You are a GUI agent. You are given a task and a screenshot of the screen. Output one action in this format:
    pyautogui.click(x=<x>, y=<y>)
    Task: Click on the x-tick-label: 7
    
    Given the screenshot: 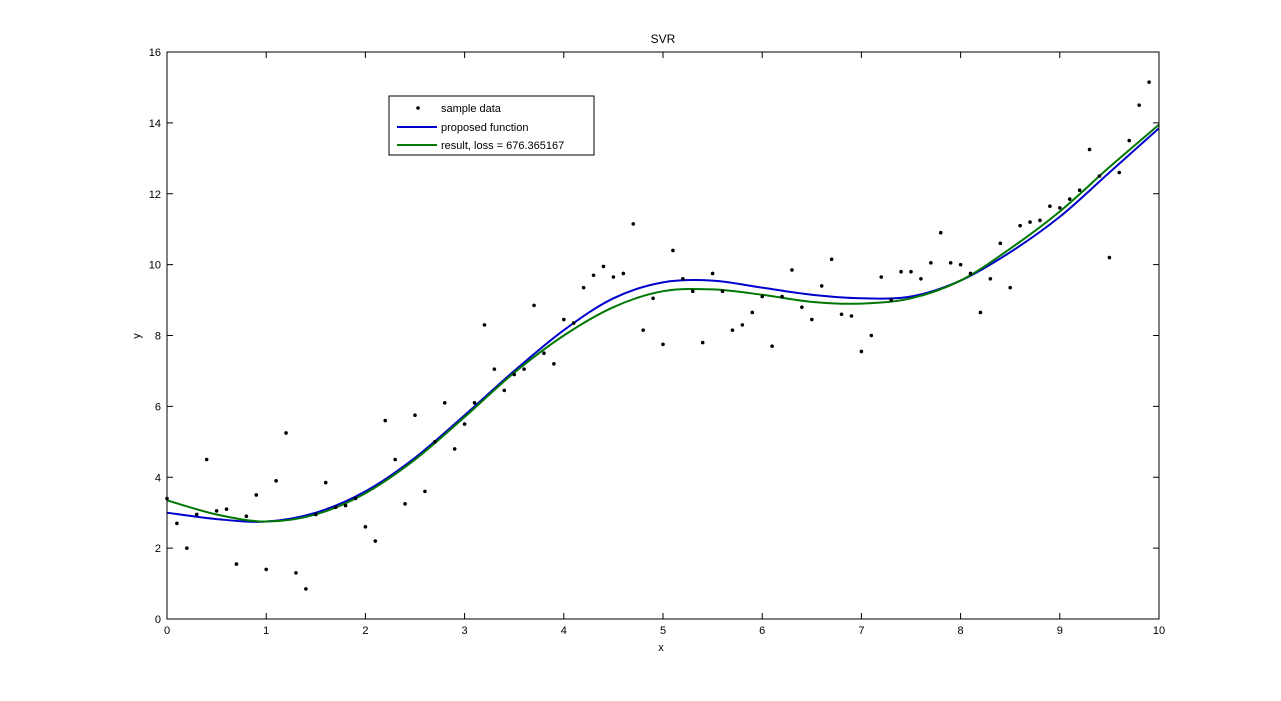 What is the action you would take?
    pyautogui.click(x=861, y=631)
    